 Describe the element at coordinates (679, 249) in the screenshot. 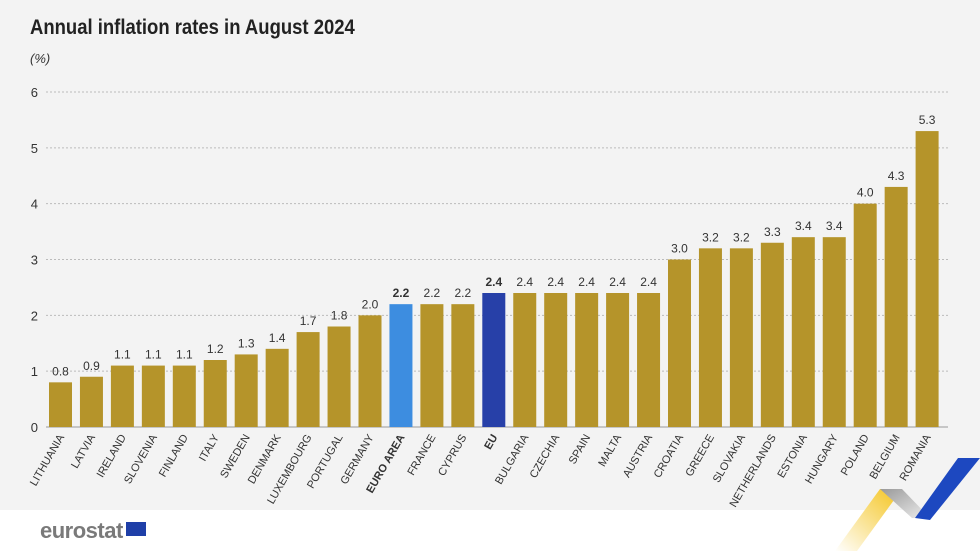

I see `data-label: 3.0` at that location.